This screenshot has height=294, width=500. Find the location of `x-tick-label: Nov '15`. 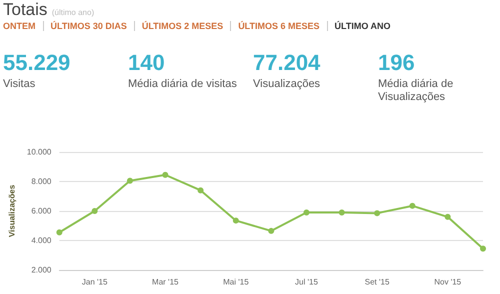

x-tick-label: Nov '15 is located at coordinates (448, 282).